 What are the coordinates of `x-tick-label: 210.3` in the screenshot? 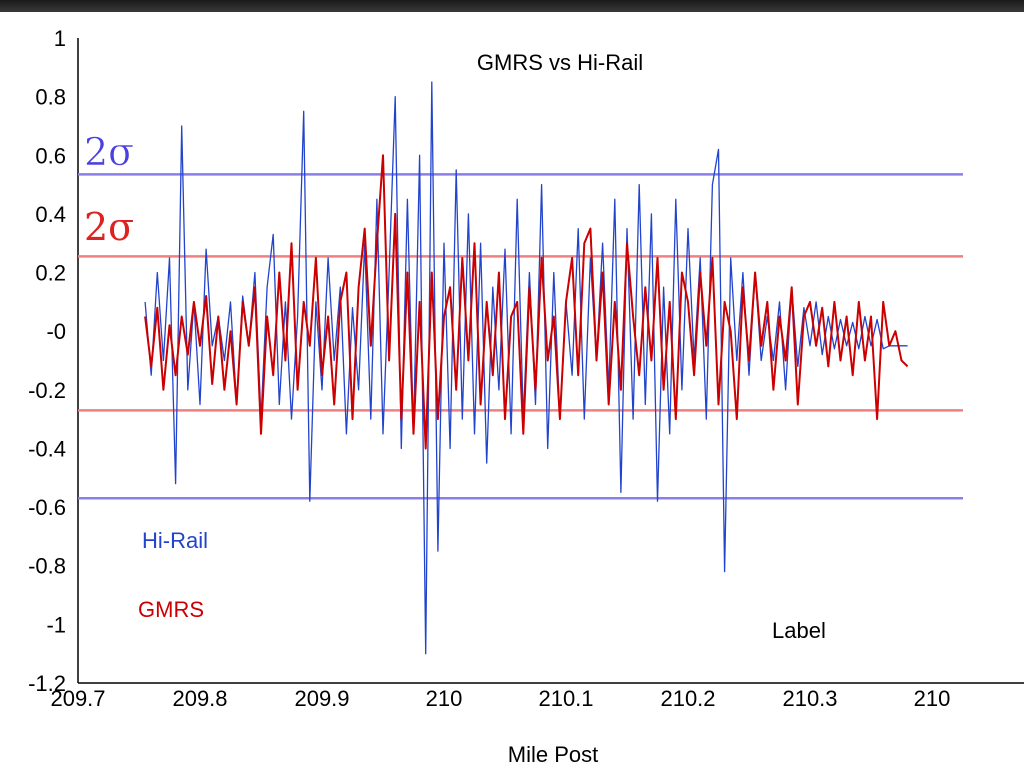 It's located at (809, 698).